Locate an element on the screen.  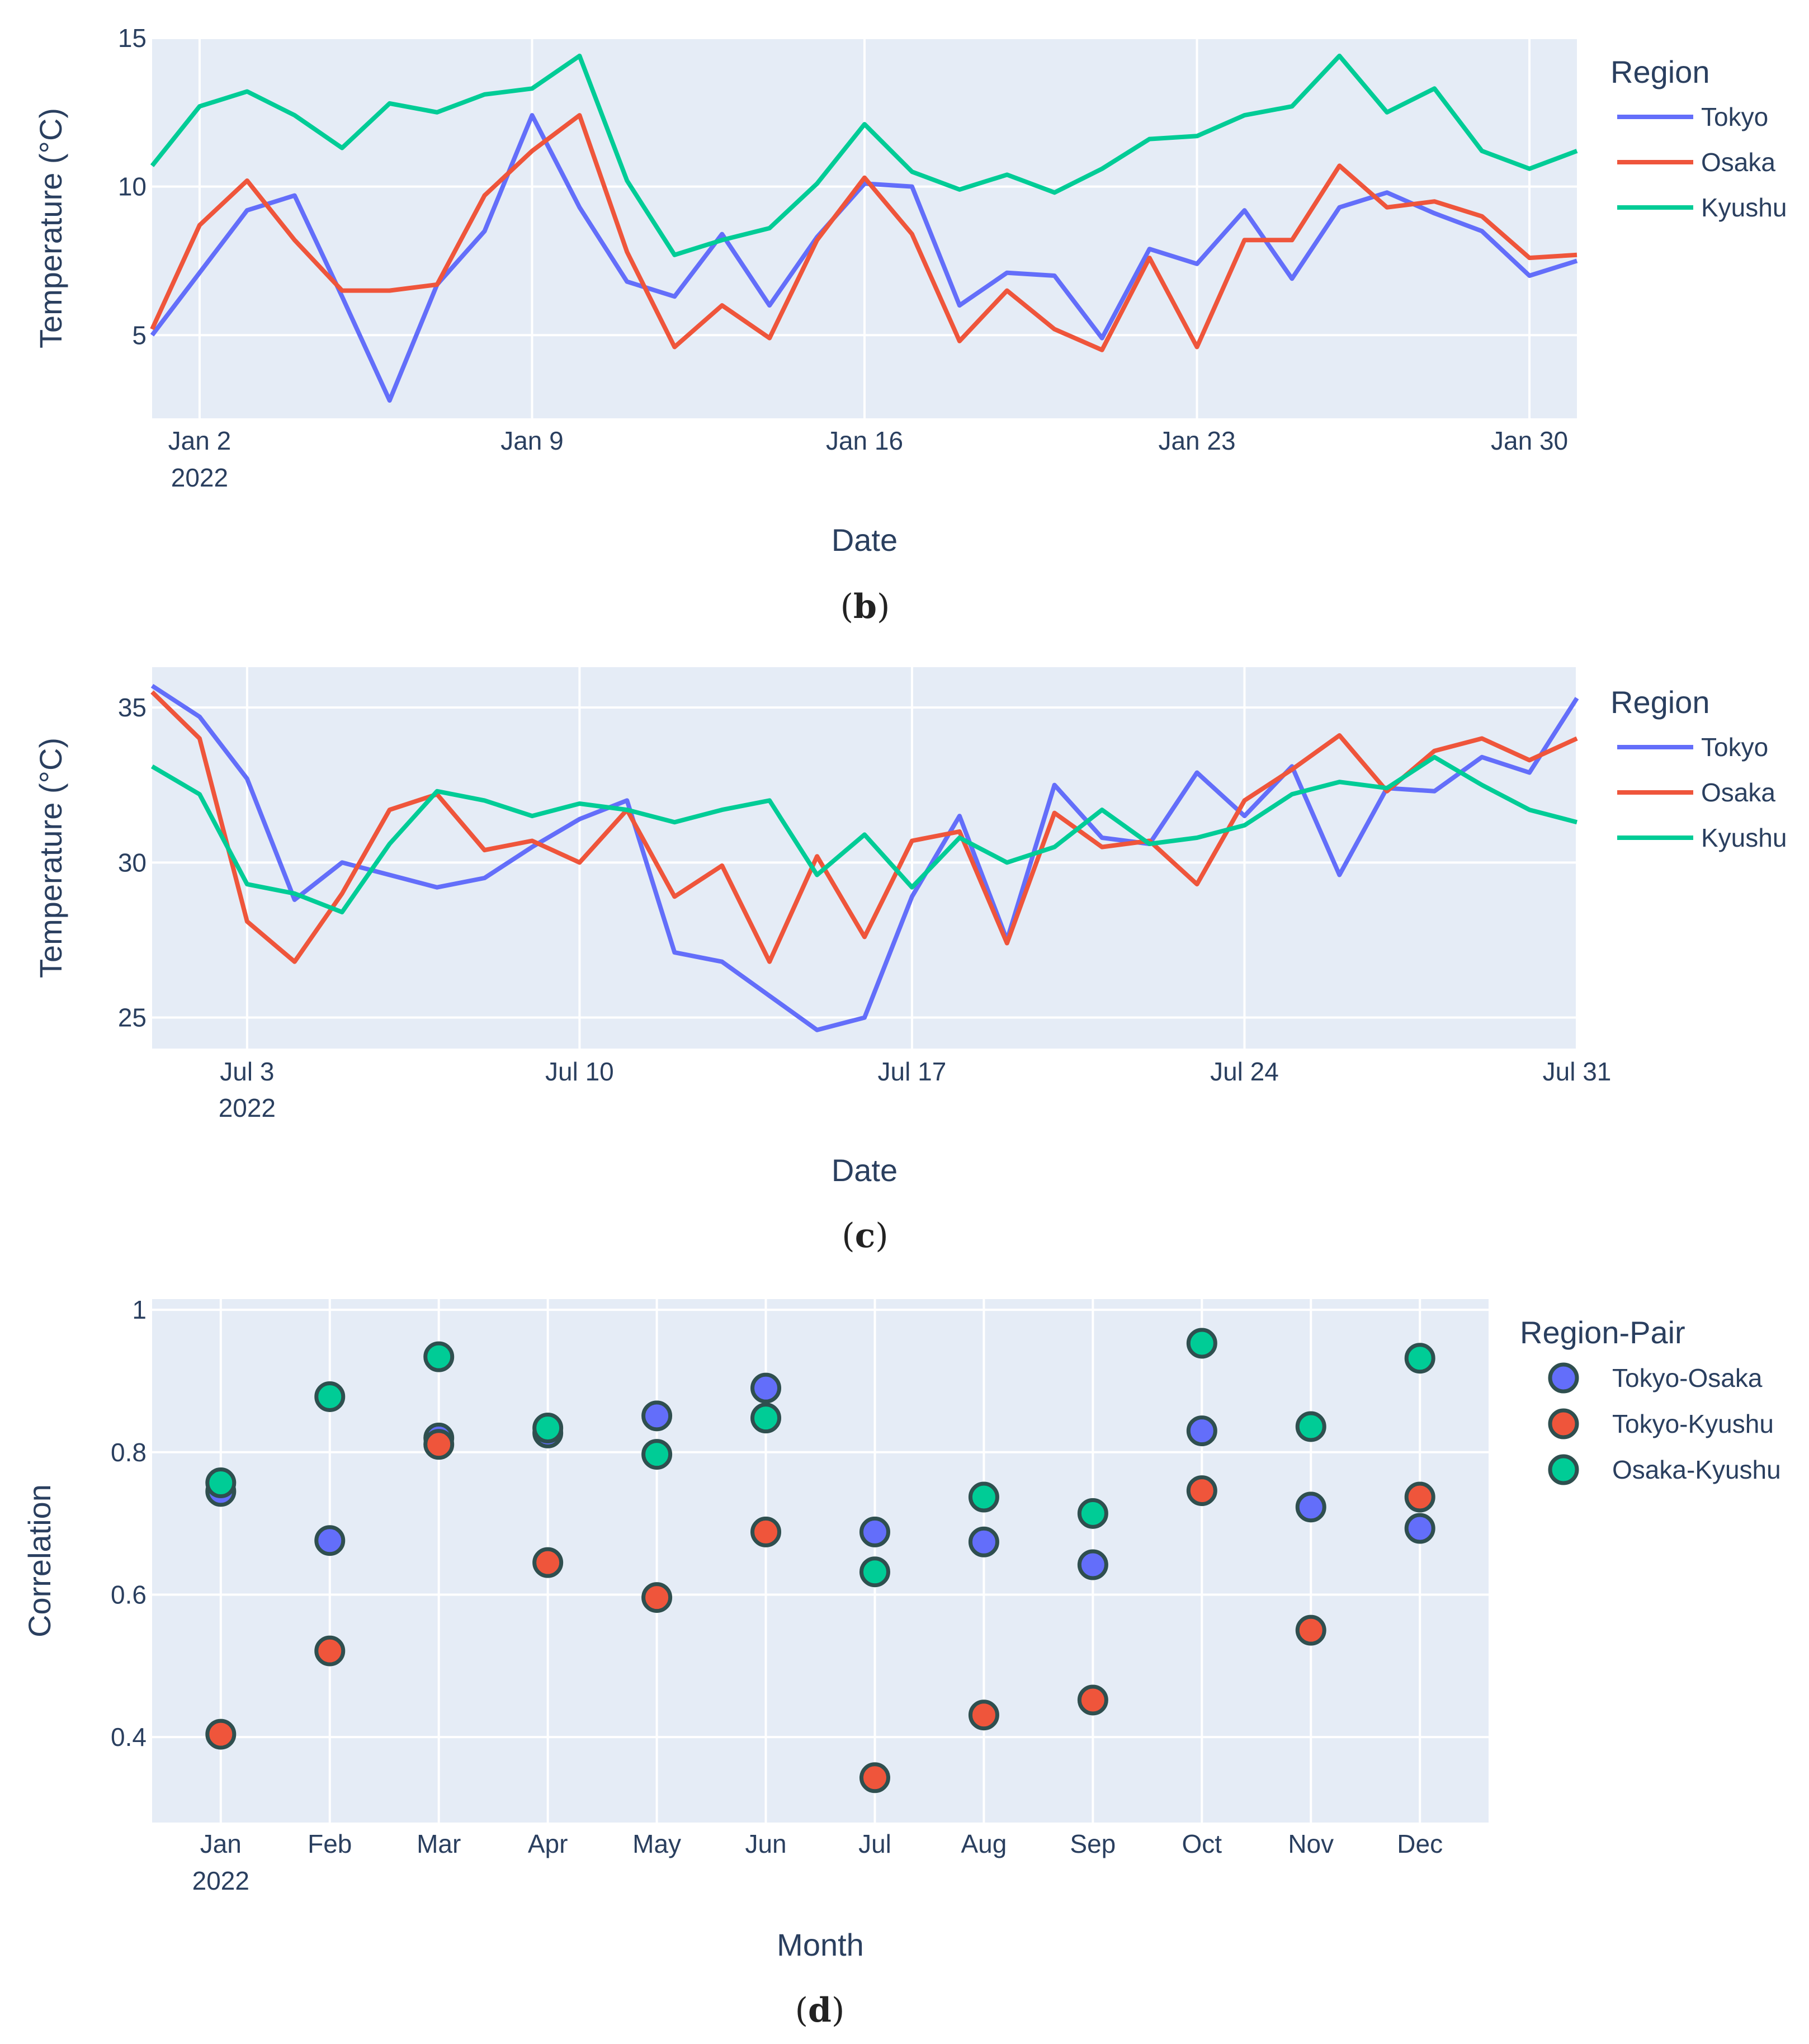
x-tick-label: Jul 24 is located at coordinates (1244, 1071).